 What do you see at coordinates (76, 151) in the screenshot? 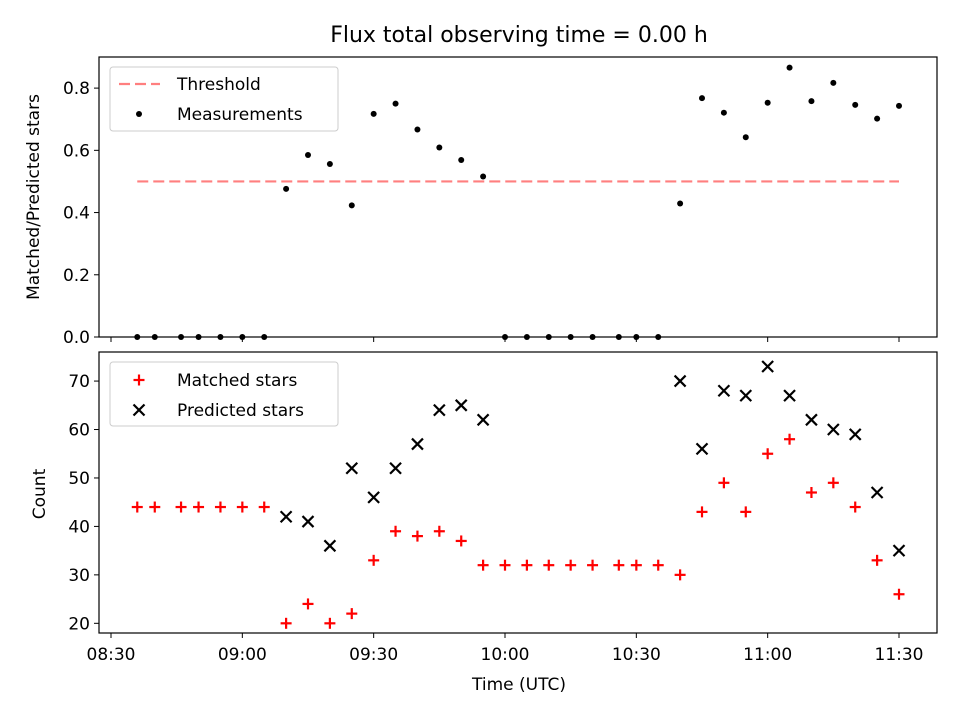
I see `top-ytick-label: 0.6` at bounding box center [76, 151].